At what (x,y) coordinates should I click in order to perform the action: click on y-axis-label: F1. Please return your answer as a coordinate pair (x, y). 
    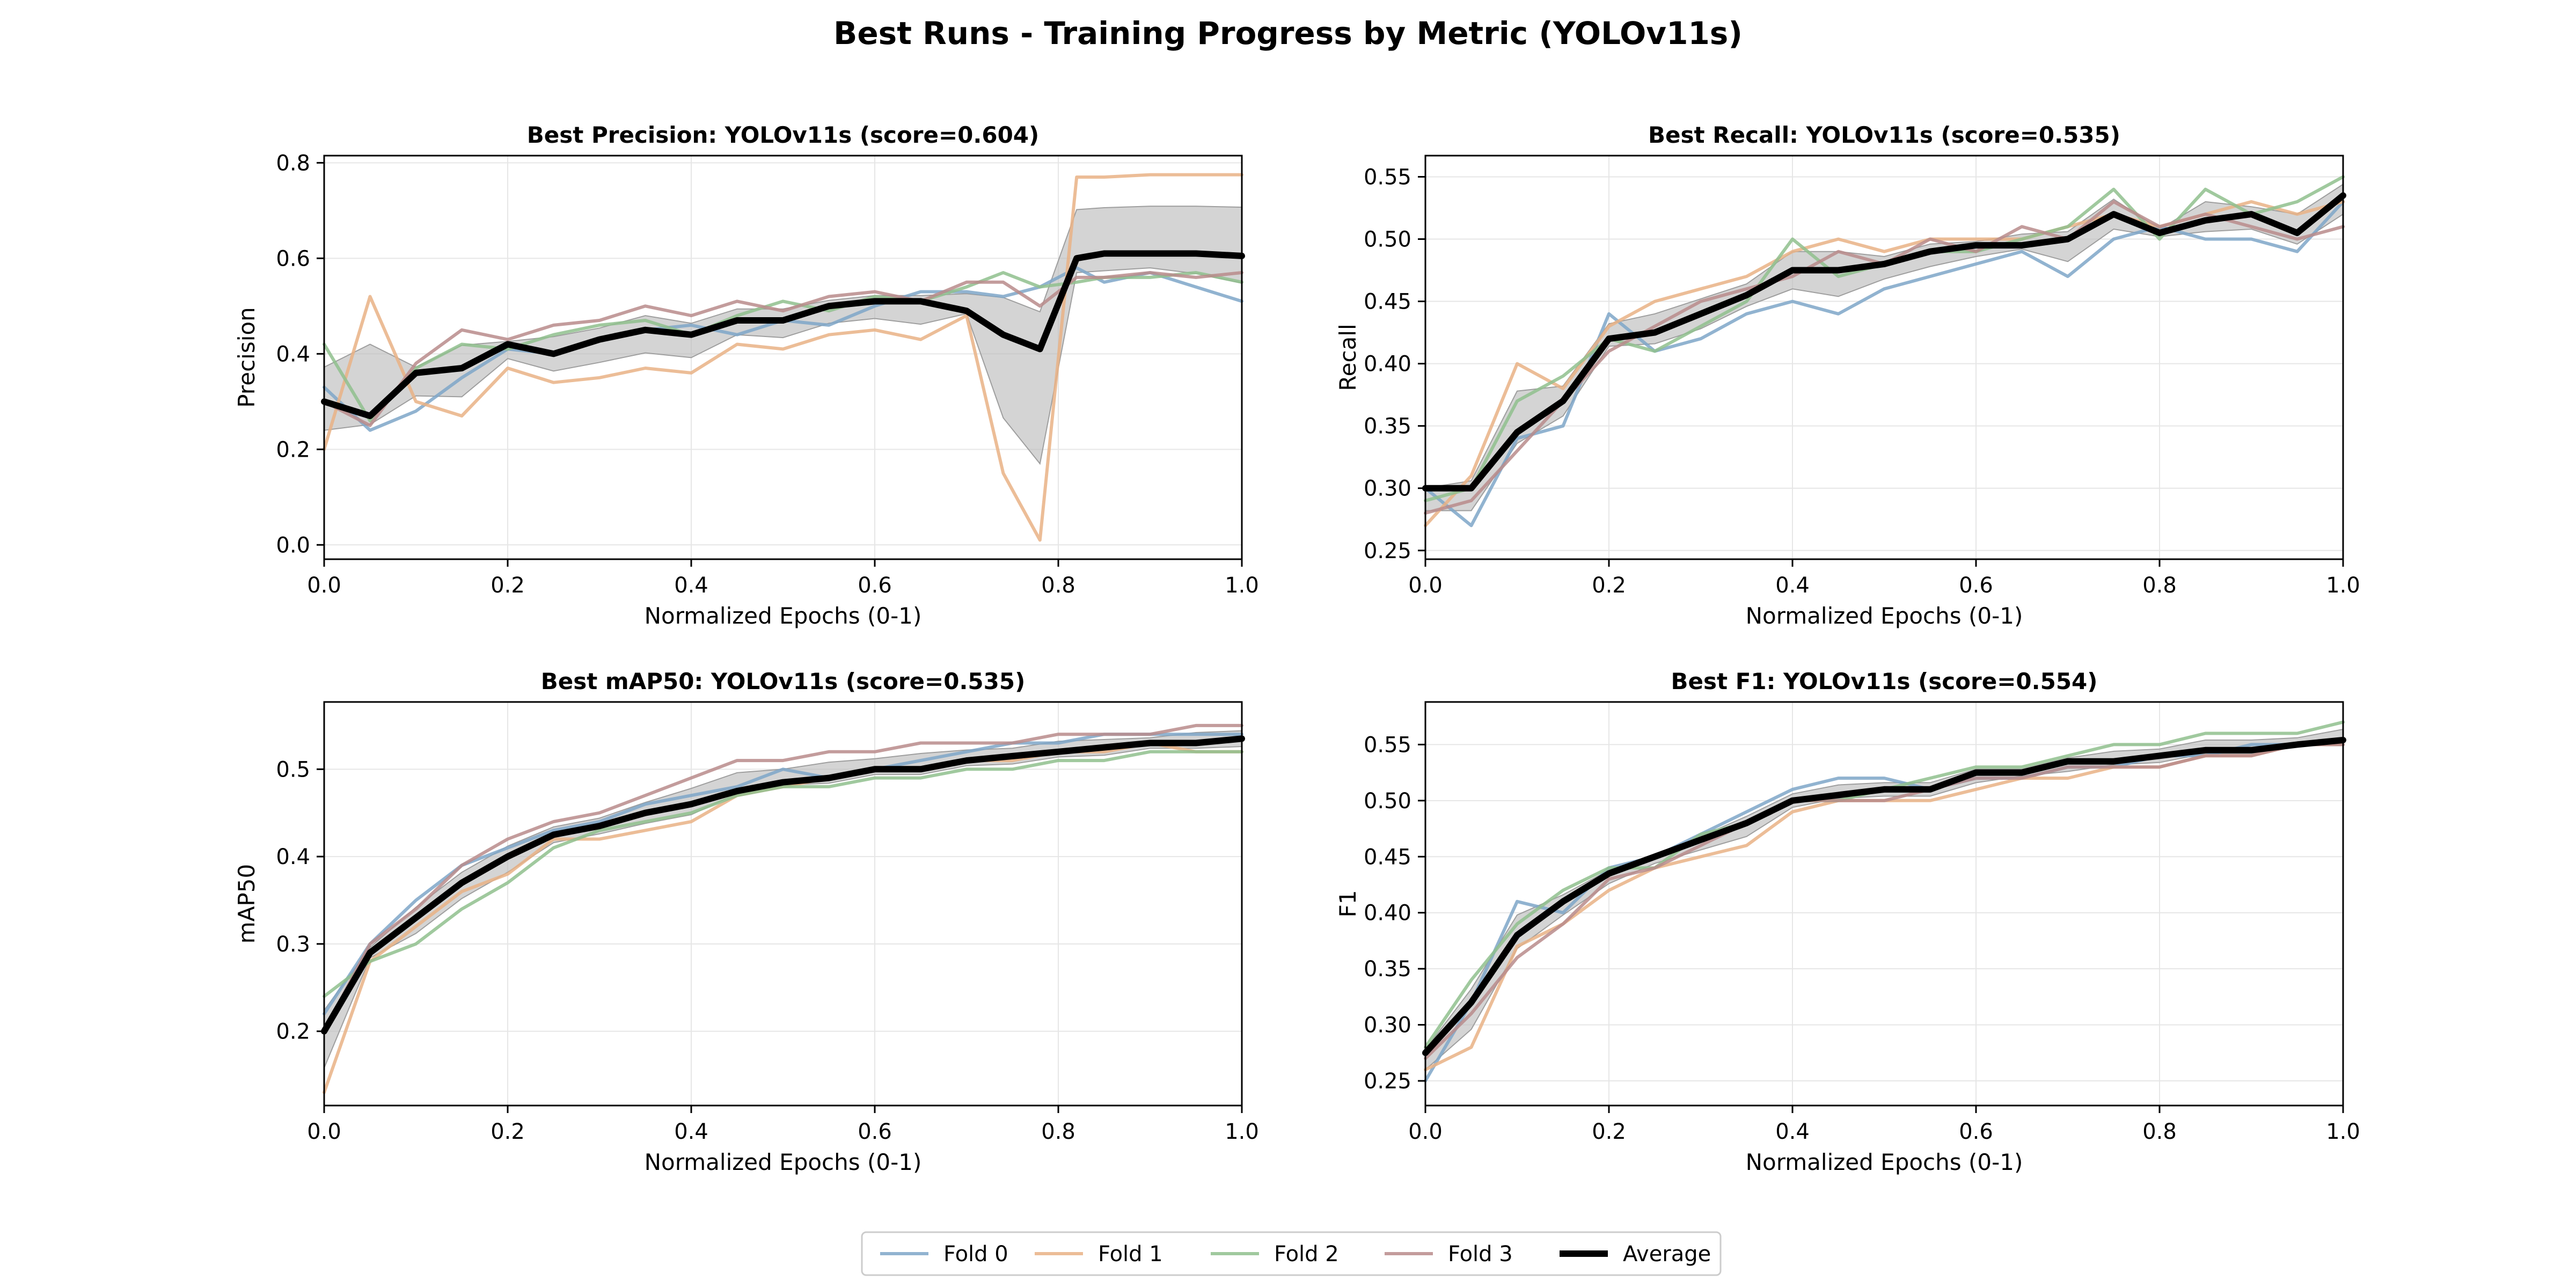
    Looking at the image, I should click on (1348, 904).